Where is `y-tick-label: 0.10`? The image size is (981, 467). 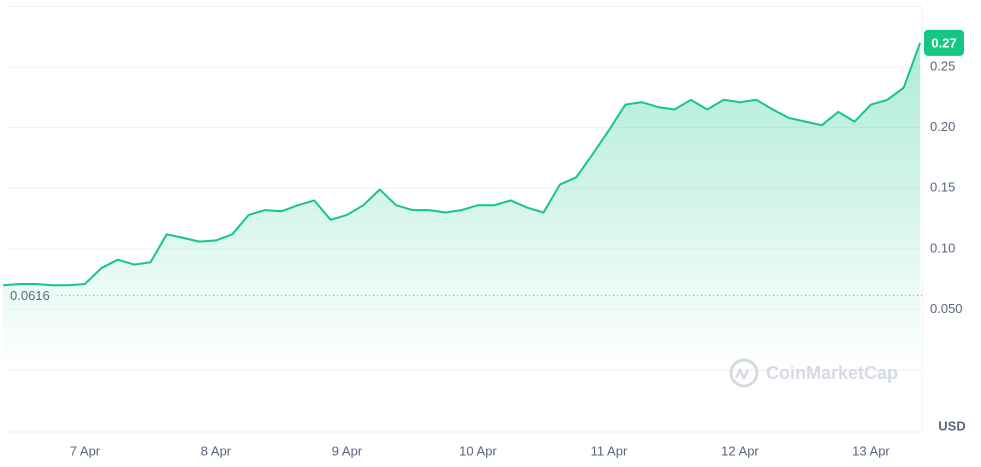
y-tick-label: 0.10 is located at coordinates (942, 247).